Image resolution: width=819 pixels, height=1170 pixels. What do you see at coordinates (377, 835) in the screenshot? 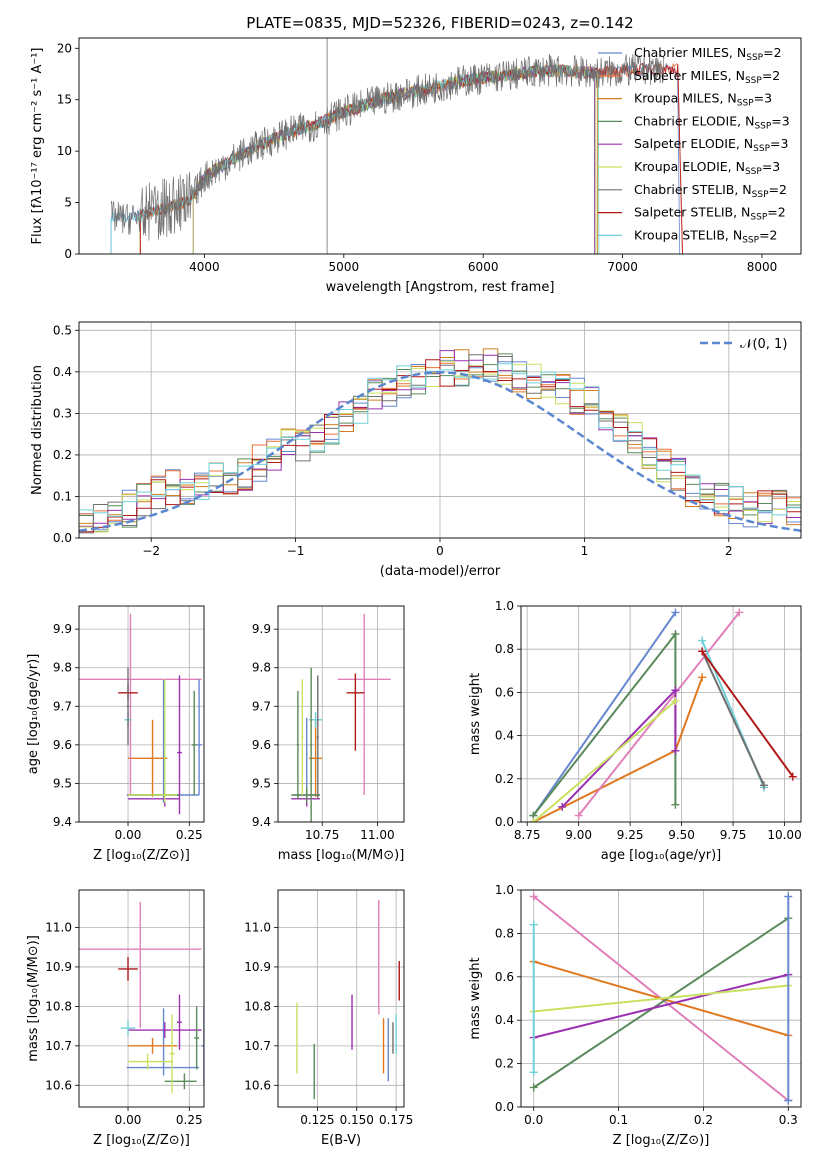
I see `x-tick-label: 11.00` at bounding box center [377, 835].